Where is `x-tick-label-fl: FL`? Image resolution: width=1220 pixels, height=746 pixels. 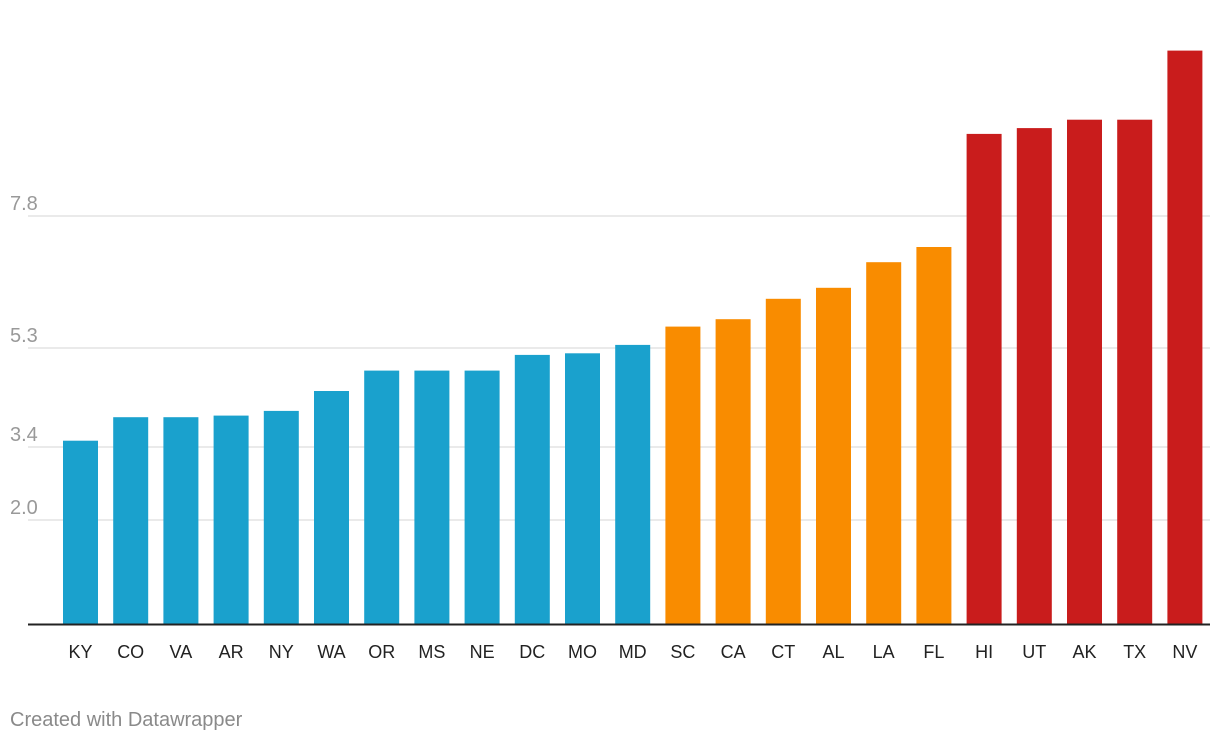 x-tick-label-fl: FL is located at coordinates (933, 652).